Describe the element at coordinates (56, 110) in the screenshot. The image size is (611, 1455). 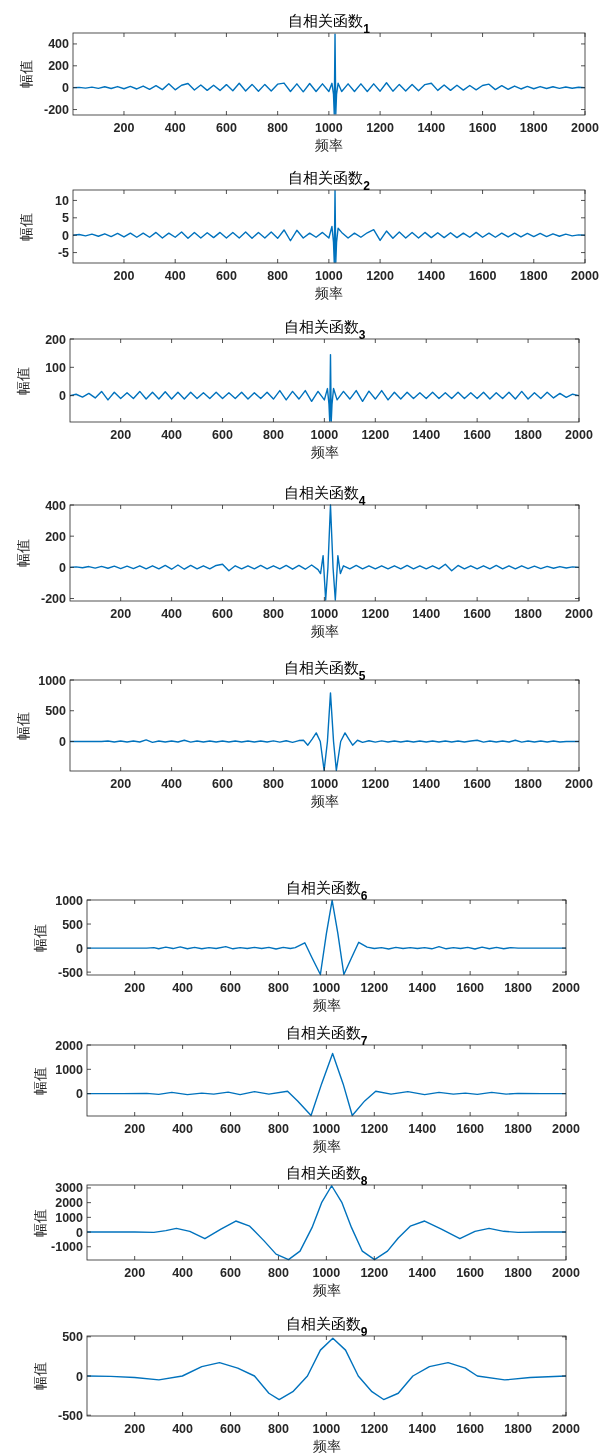
I see `y-tick-label: -200` at that location.